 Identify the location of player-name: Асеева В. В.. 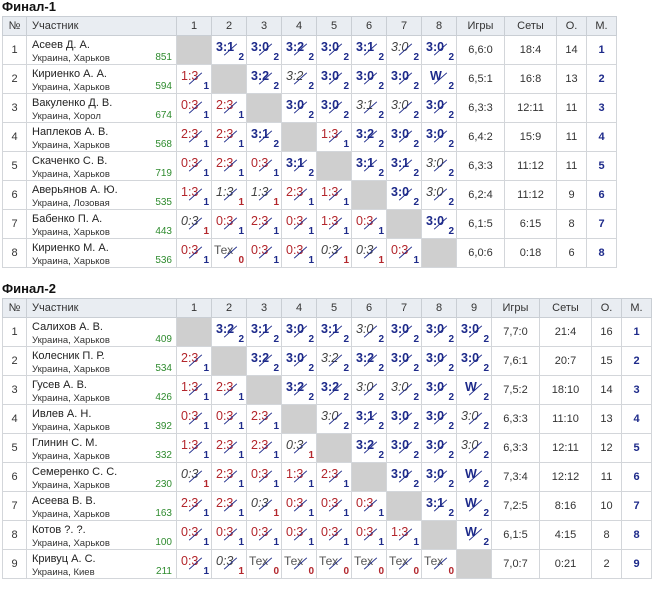
(64, 501).